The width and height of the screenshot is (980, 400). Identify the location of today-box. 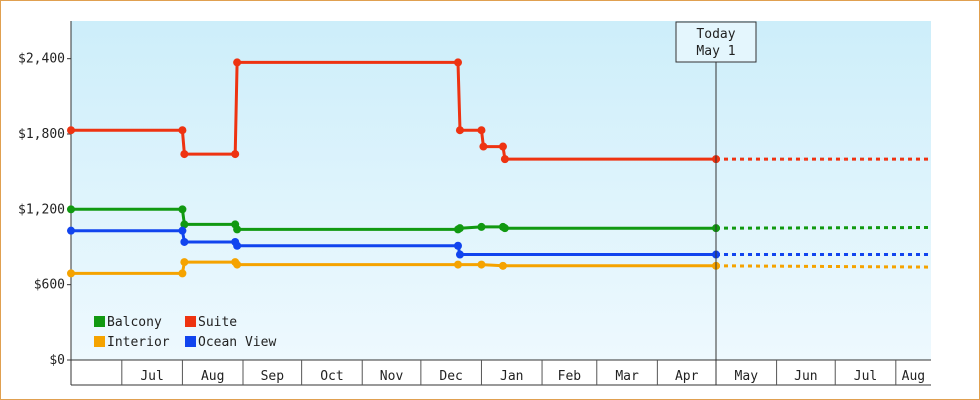
(716, 42).